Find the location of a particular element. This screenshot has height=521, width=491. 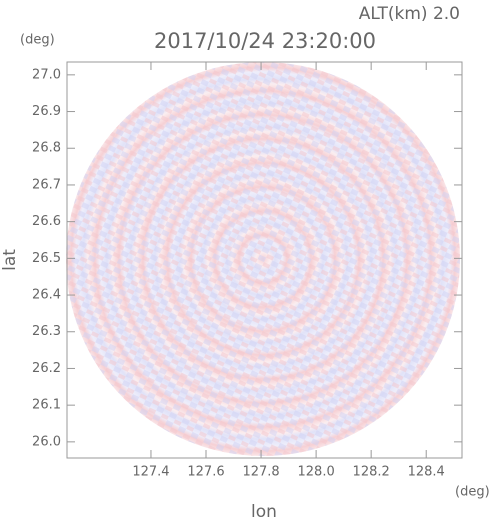

y-tick-label: 26.1 is located at coordinates (46, 405).